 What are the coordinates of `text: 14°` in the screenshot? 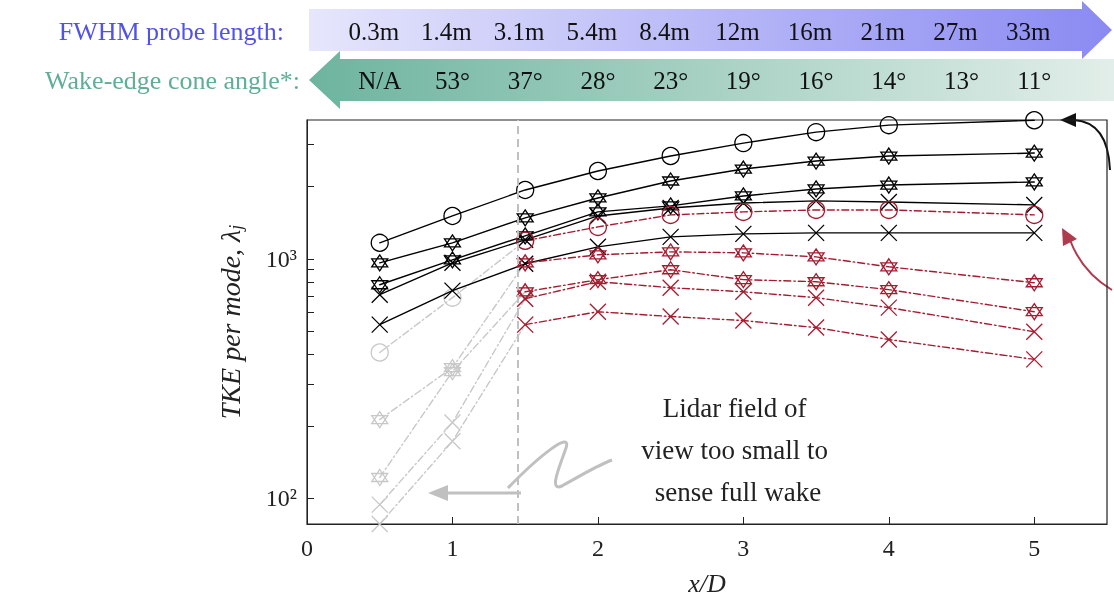 It's located at (889, 80).